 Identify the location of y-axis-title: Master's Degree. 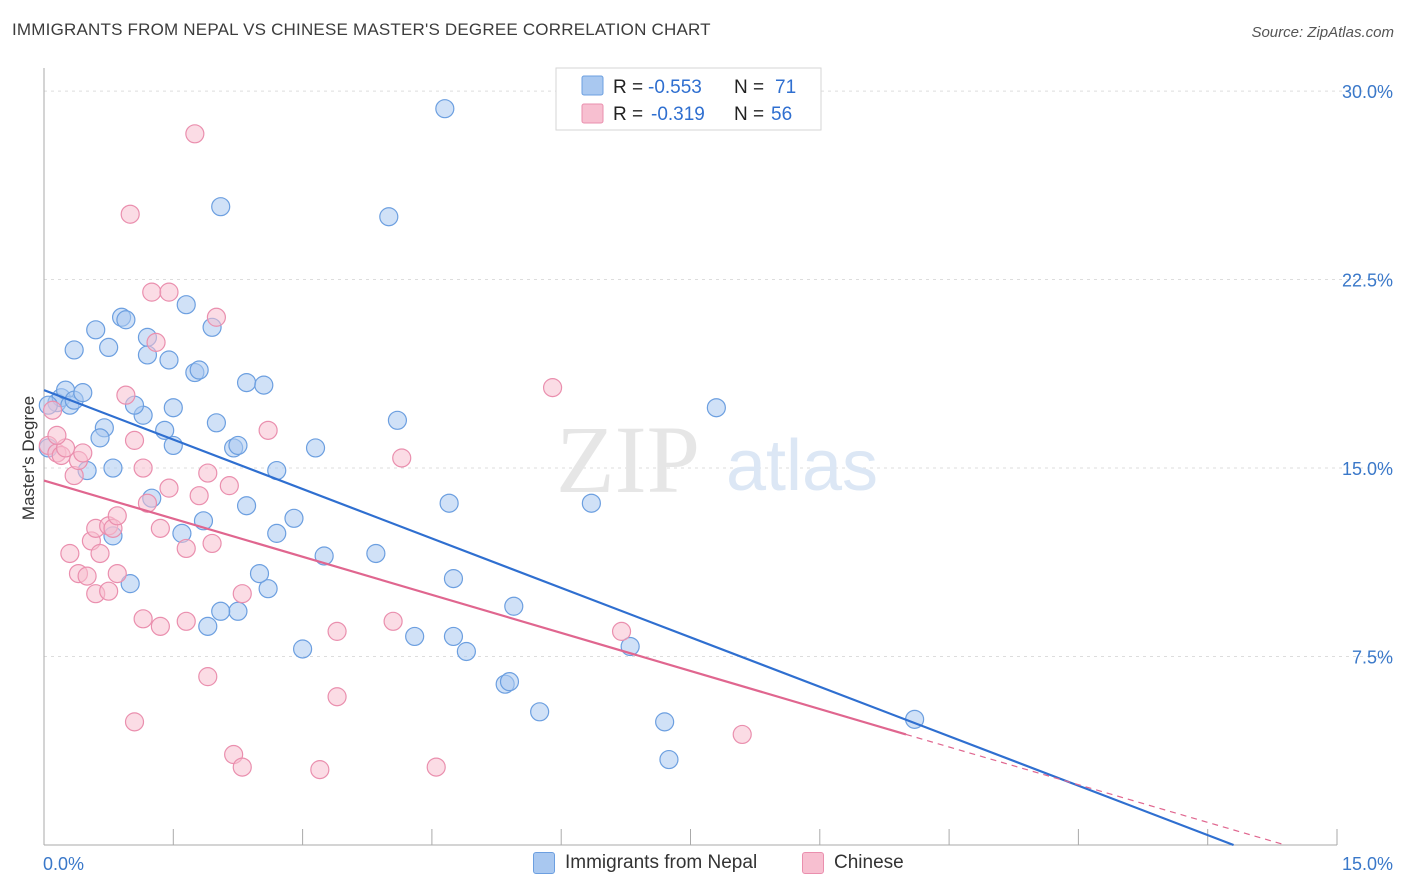
(28, 458).